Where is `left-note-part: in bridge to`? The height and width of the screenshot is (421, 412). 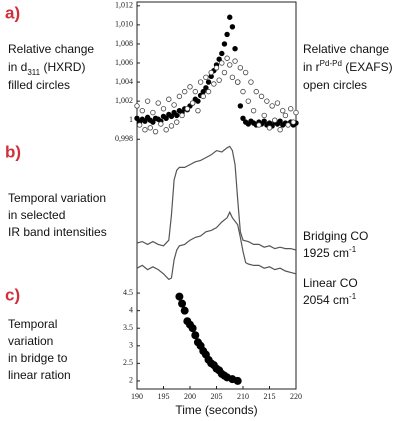 left-note-part: in bridge to is located at coordinates (38, 358).